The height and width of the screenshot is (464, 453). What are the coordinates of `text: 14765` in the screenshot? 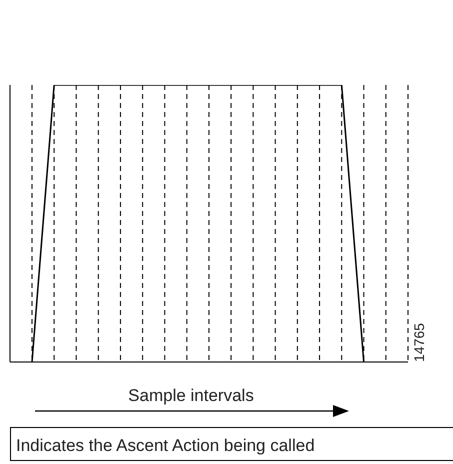 It's located at (419, 342).